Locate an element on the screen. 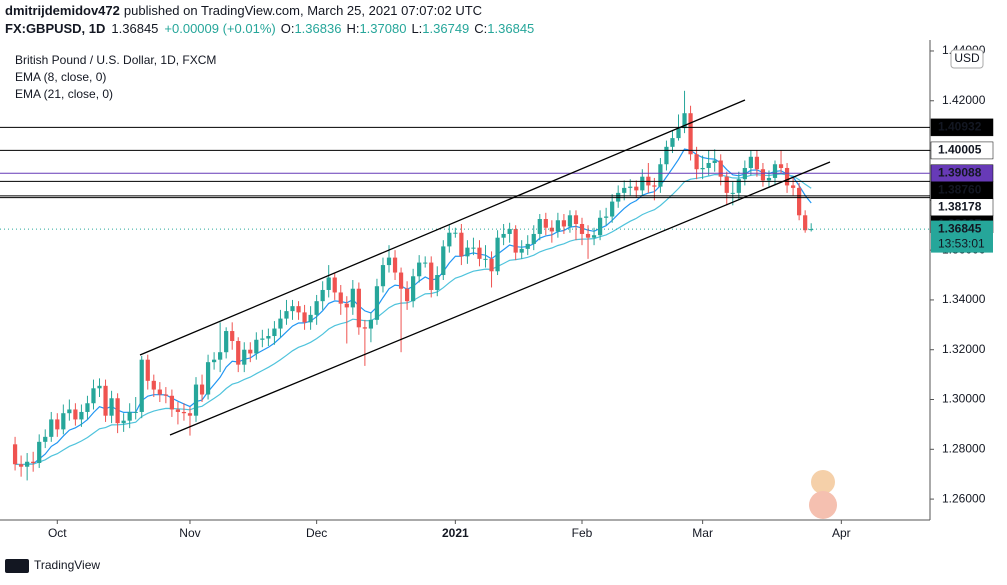  ohlc-key: L: is located at coordinates (416, 28).